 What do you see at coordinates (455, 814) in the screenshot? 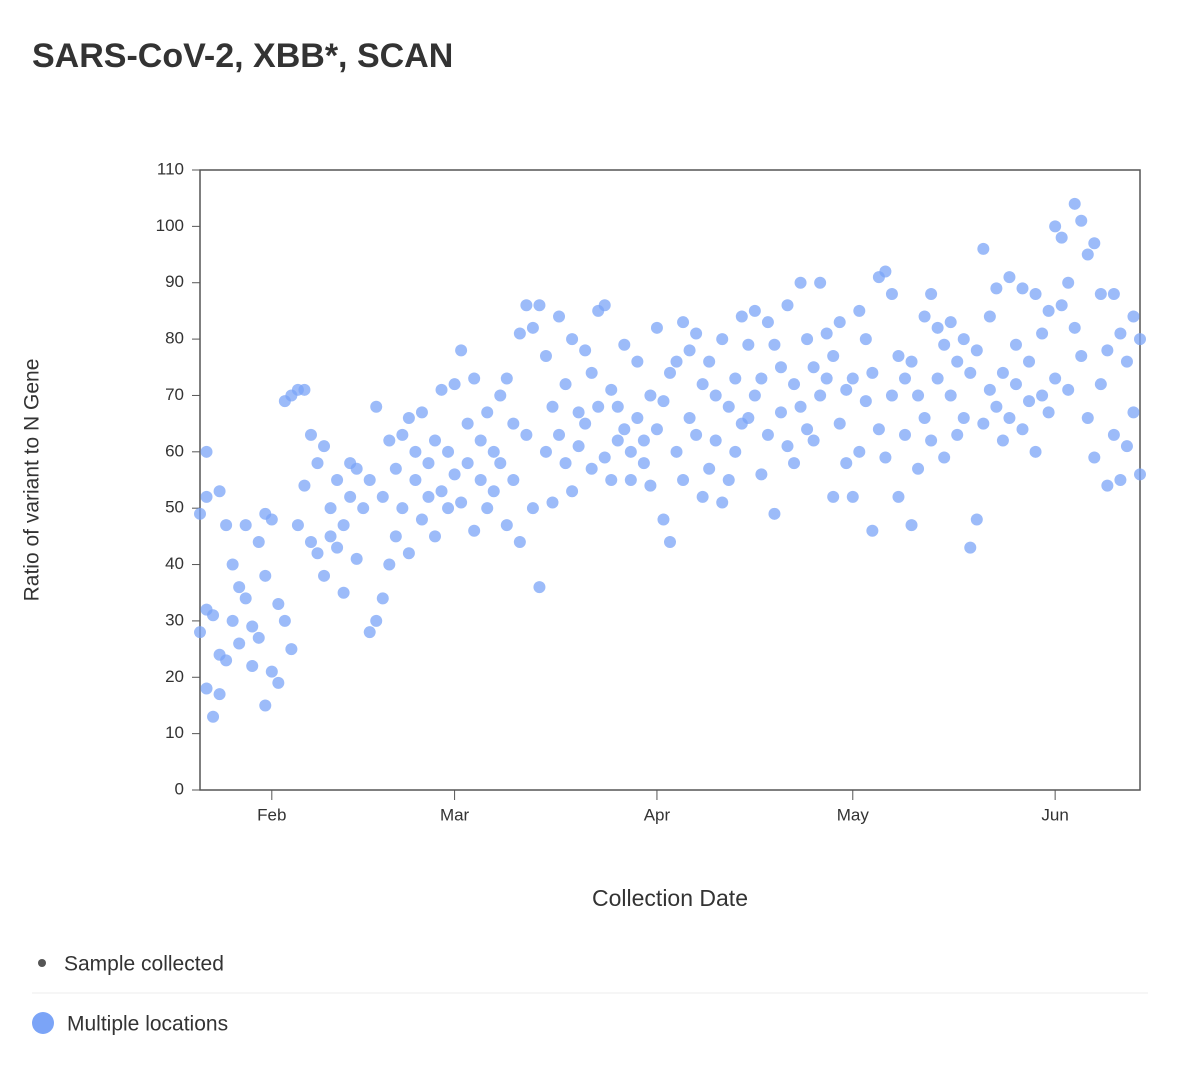
I see `x-tick-label: Mar` at bounding box center [455, 814].